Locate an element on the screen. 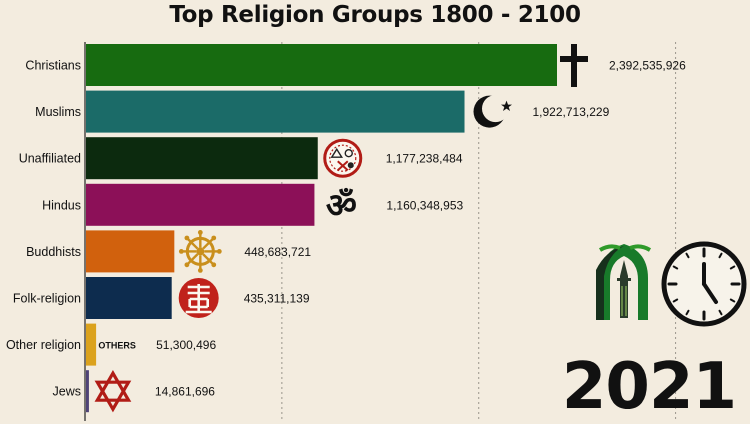  channel-logo-icon is located at coordinates (624, 282).